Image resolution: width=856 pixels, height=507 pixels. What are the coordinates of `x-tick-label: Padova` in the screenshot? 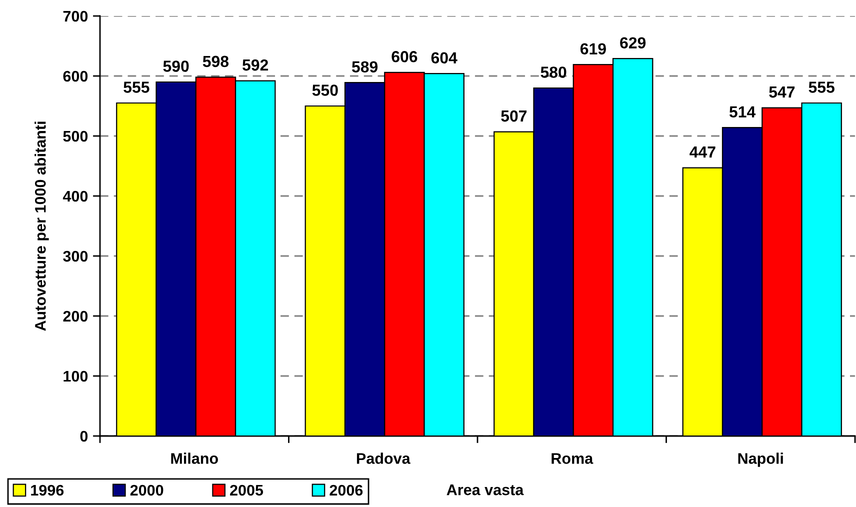 It's located at (383, 458).